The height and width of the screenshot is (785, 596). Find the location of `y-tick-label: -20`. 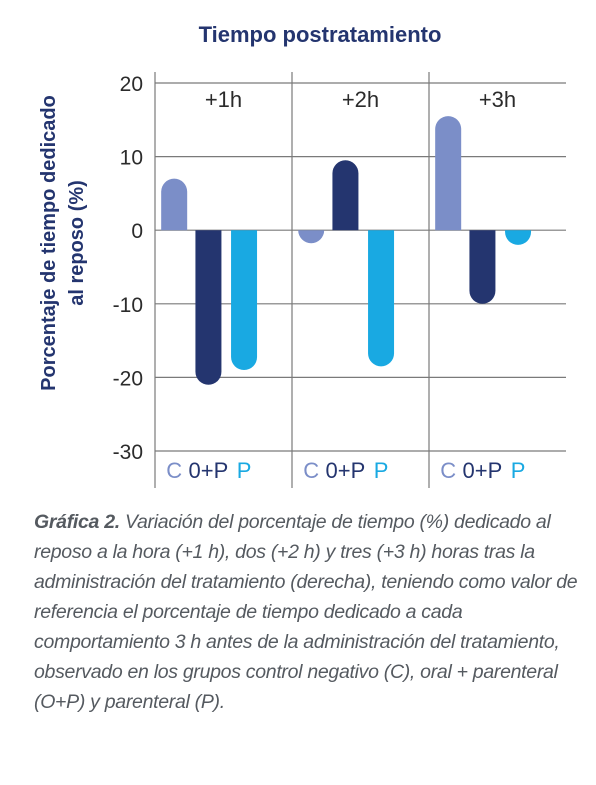

y-tick-label: -20 is located at coordinates (128, 378).